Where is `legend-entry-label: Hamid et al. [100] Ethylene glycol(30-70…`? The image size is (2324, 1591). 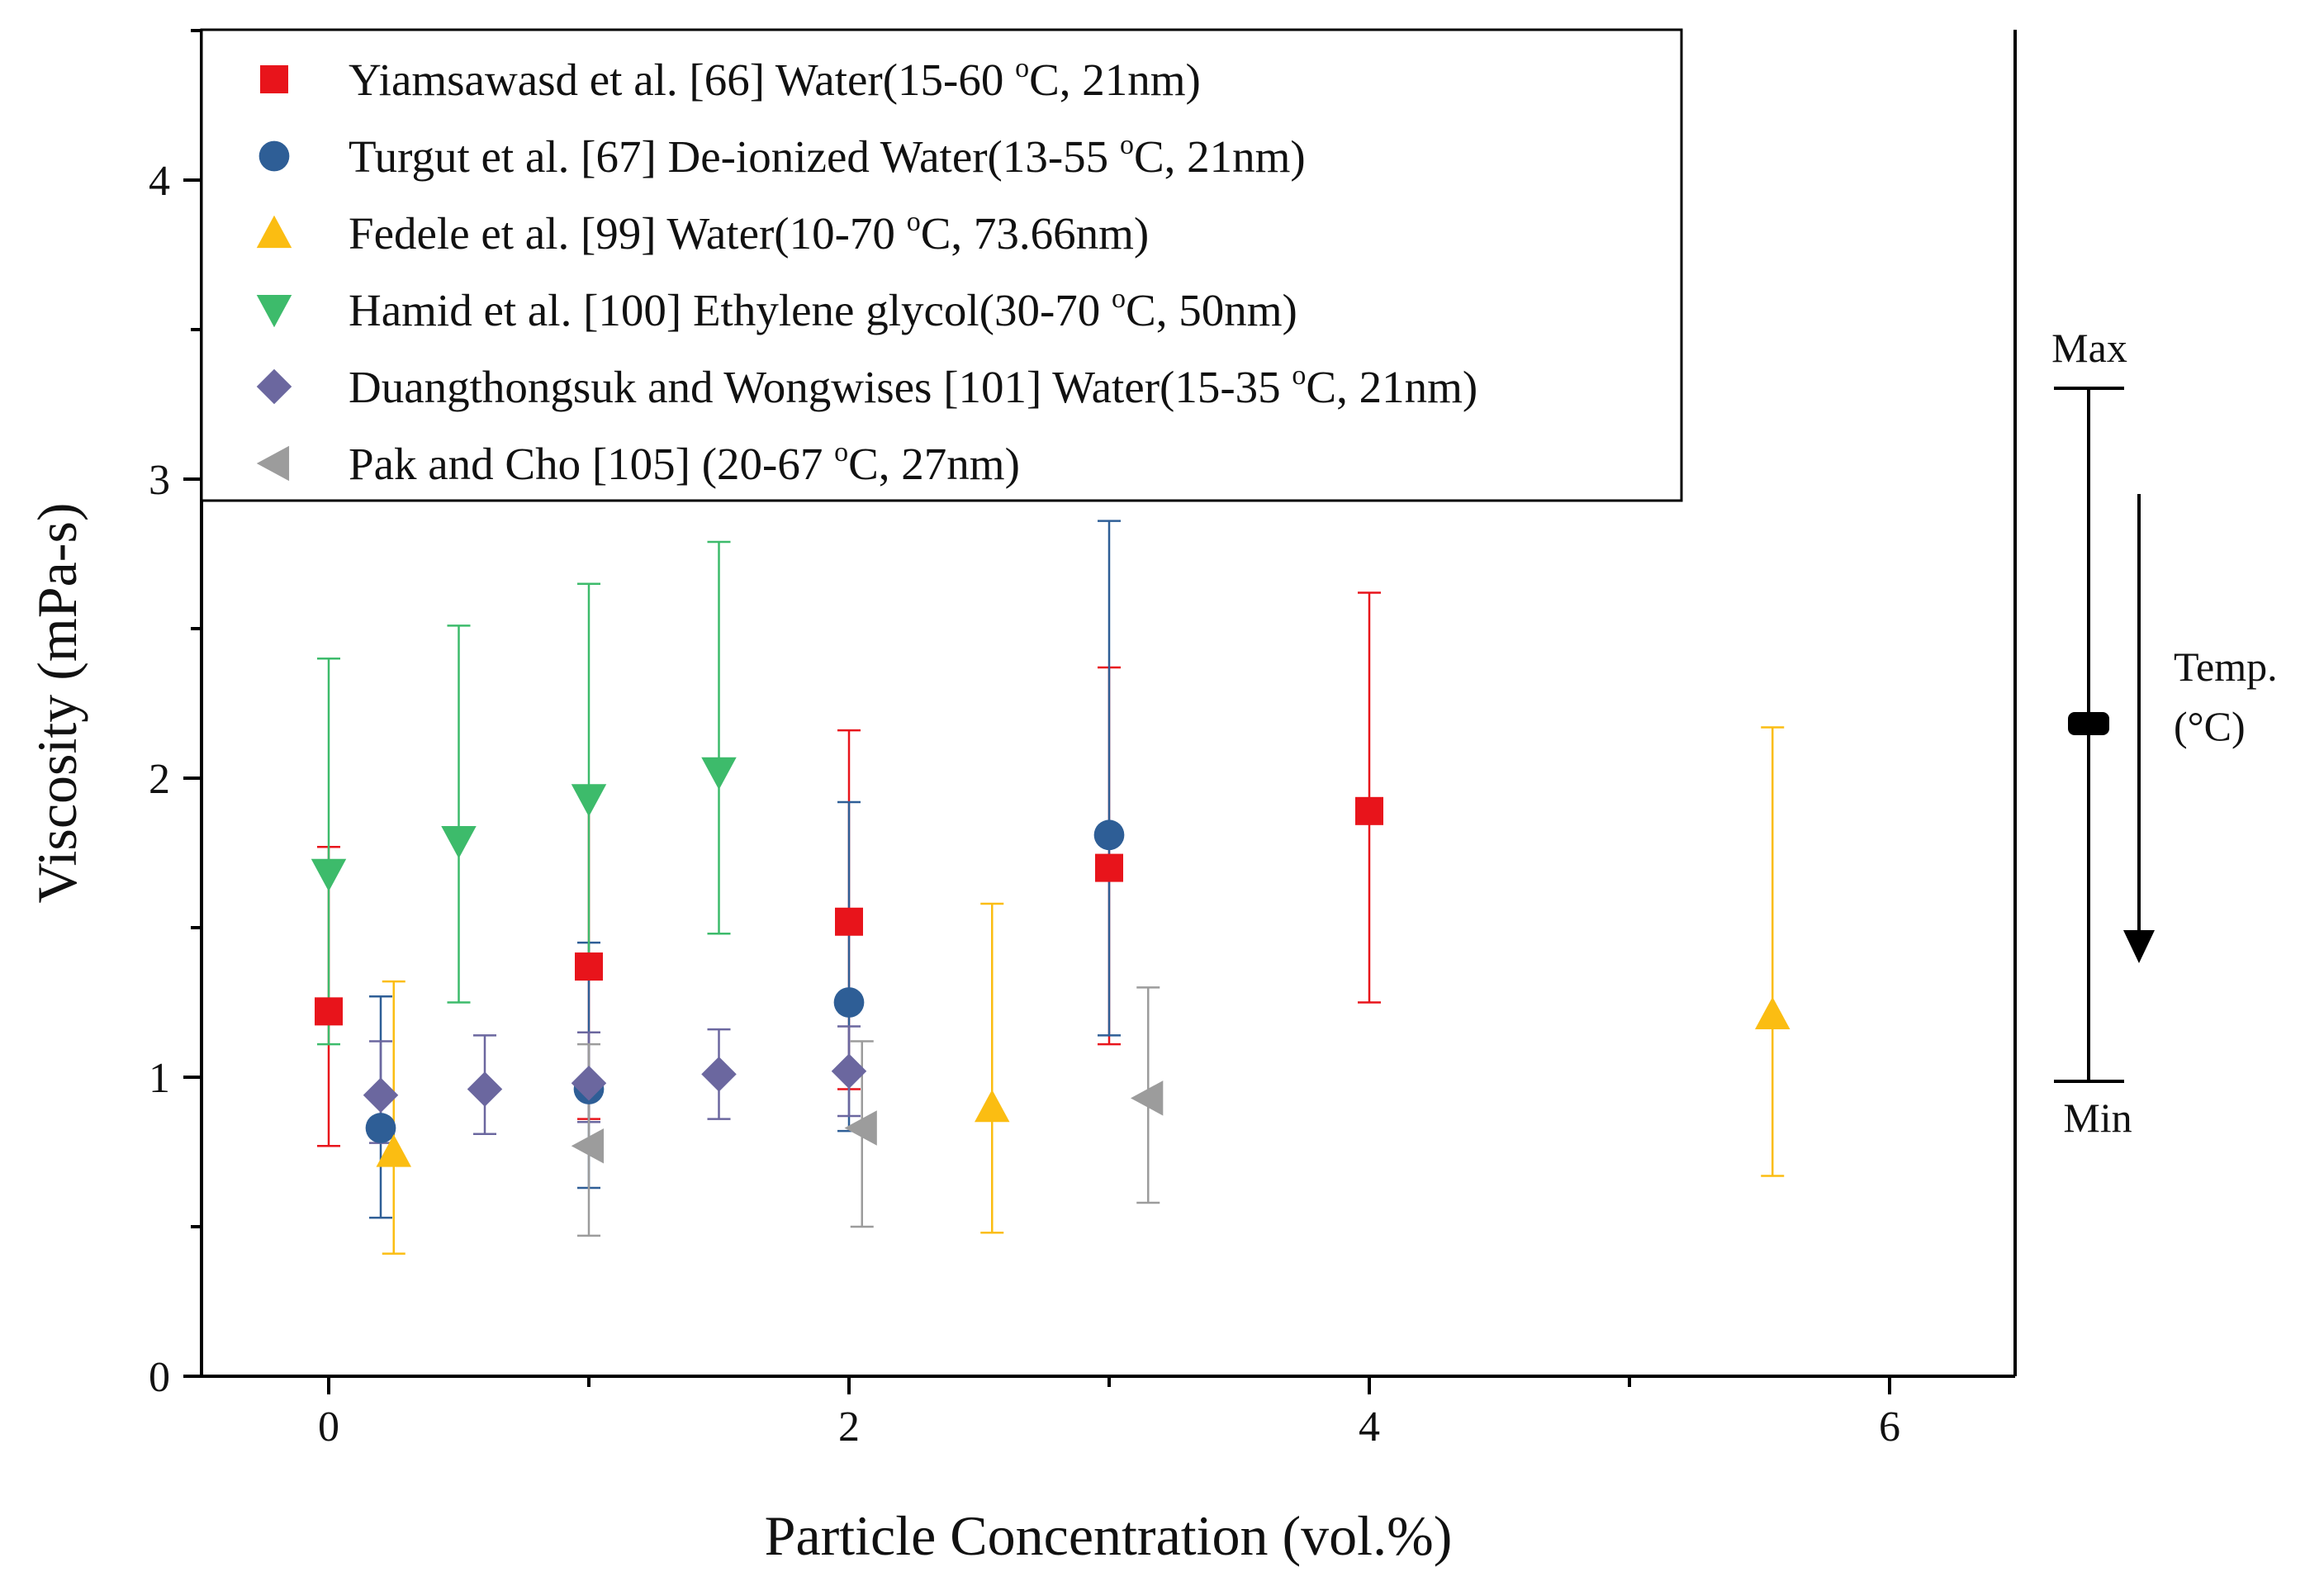
legend-entry-label: Hamid et al. [100] Ethylene glycol(30-70… is located at coordinates (823, 309).